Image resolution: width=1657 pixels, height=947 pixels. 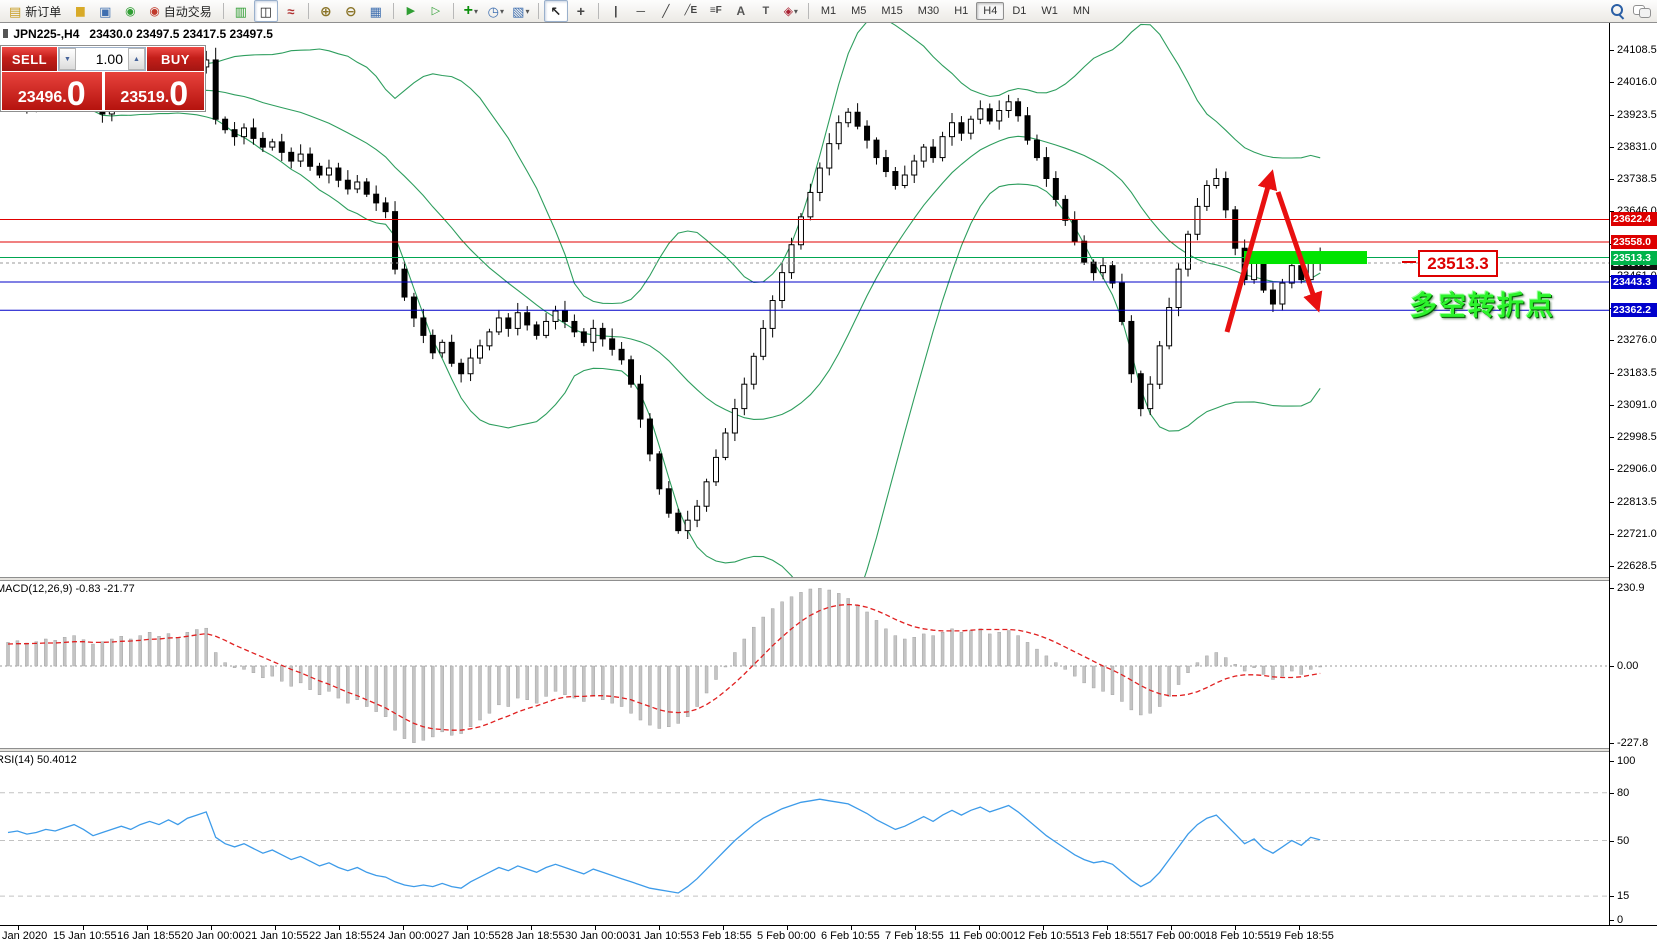 I want to click on time-axis-label: 31 Jan 10:55, so click(x=661, y=936).